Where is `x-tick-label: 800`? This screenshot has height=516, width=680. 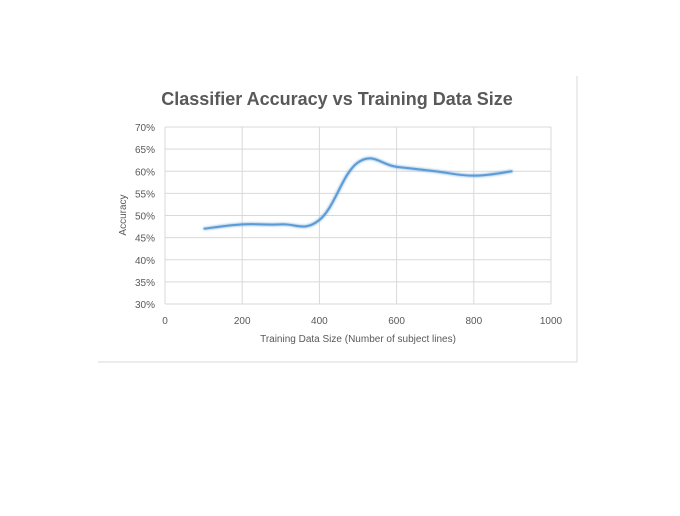 x-tick-label: 800 is located at coordinates (473, 321).